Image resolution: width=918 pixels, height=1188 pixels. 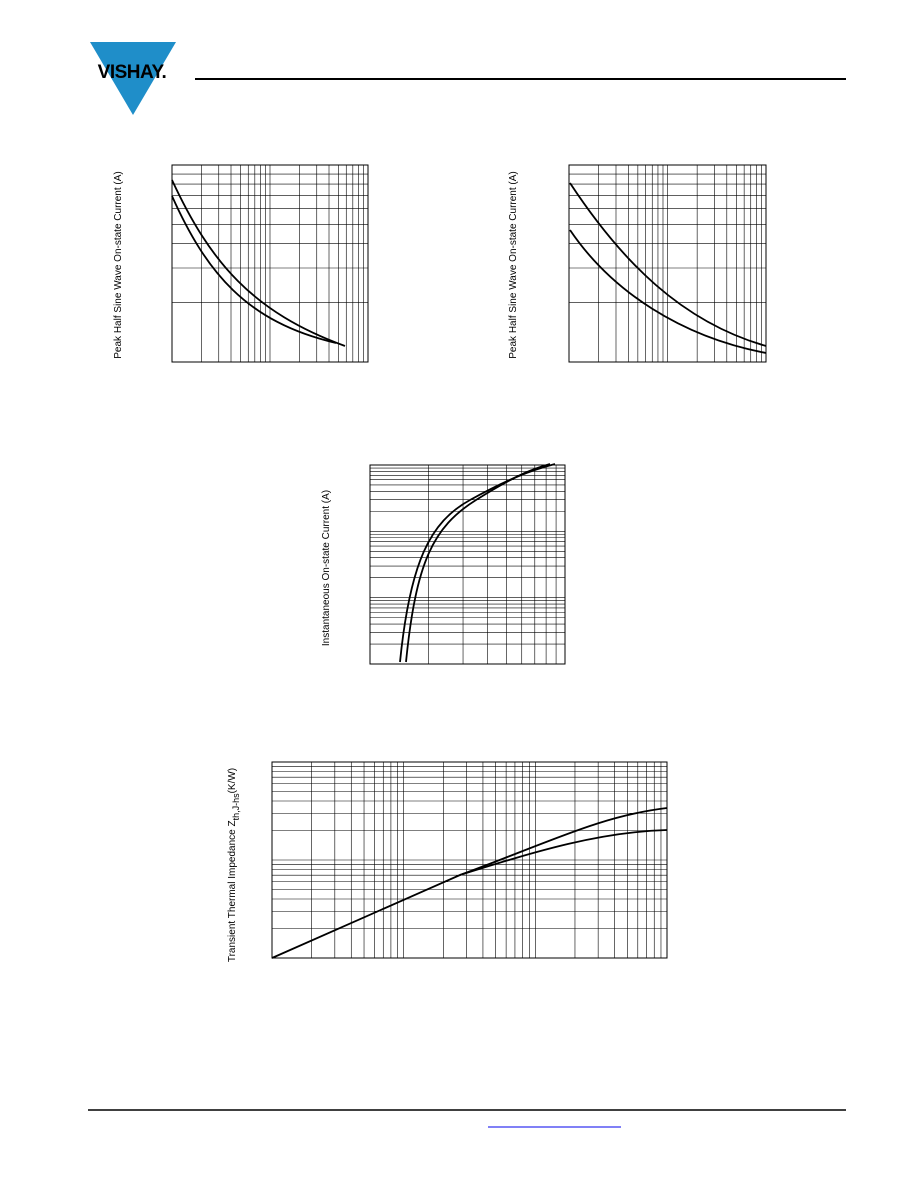 I want to click on chart-2: Peak Half Sine Wave On-state Current (A), so click(x=637, y=263).